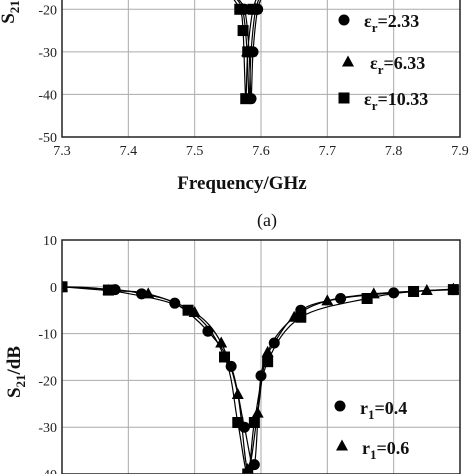 This screenshot has width=474, height=474. What do you see at coordinates (47, 10) in the screenshot?
I see `a-y-tick-label: -20` at bounding box center [47, 10].